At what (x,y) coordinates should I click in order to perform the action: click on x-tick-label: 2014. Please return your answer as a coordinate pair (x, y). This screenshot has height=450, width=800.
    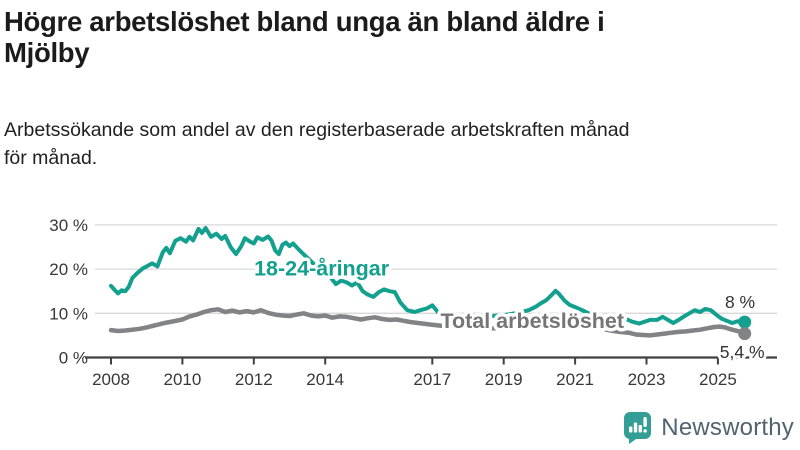
    Looking at the image, I should click on (325, 379).